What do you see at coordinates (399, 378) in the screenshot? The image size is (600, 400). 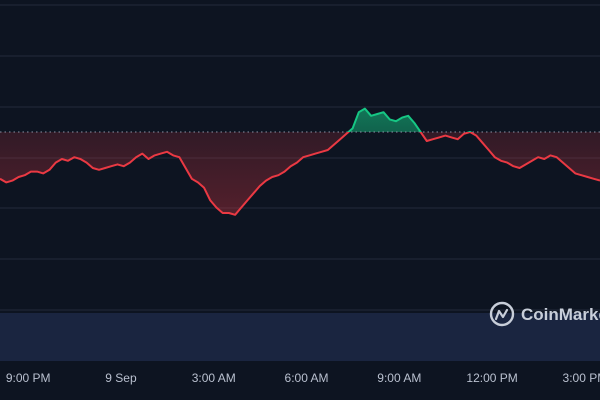 I see `x-tick-label: 9:00 AM` at bounding box center [399, 378].